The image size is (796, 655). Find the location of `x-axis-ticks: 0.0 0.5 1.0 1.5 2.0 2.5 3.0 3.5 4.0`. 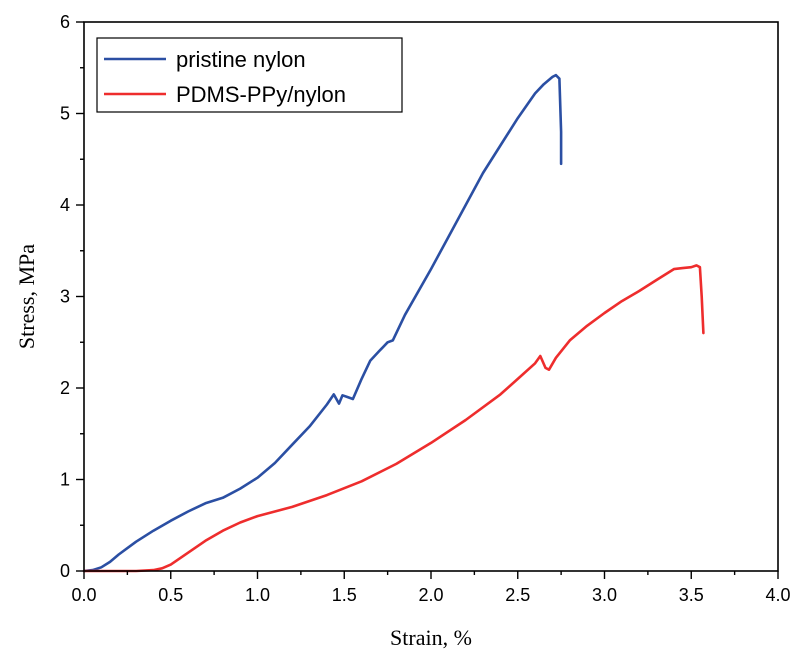

x-axis-ticks: 0.0 0.5 1.0 1.5 2.0 2.5 3.0 3.5 4.0 is located at coordinates (431, 588).